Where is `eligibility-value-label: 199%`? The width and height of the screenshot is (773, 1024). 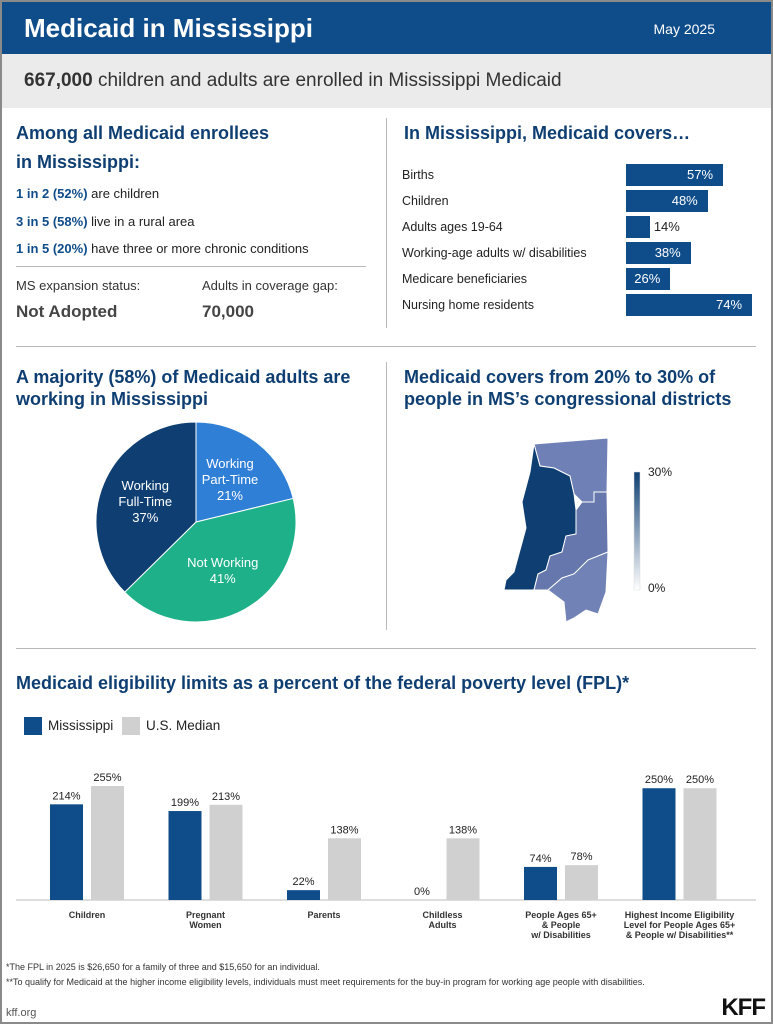
eligibility-value-label: 199% is located at coordinates (185, 803).